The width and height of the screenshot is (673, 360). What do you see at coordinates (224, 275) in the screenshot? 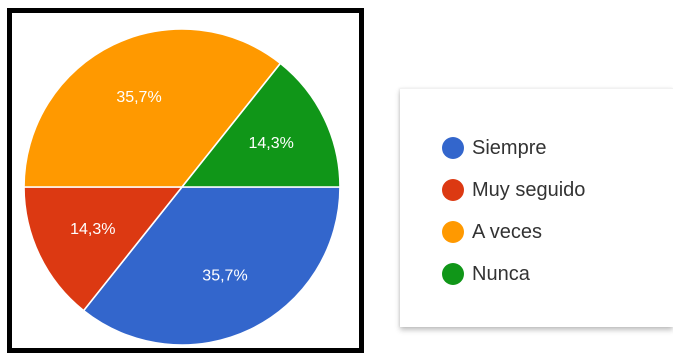
I see `pie-label-siempre: 35,7%` at bounding box center [224, 275].